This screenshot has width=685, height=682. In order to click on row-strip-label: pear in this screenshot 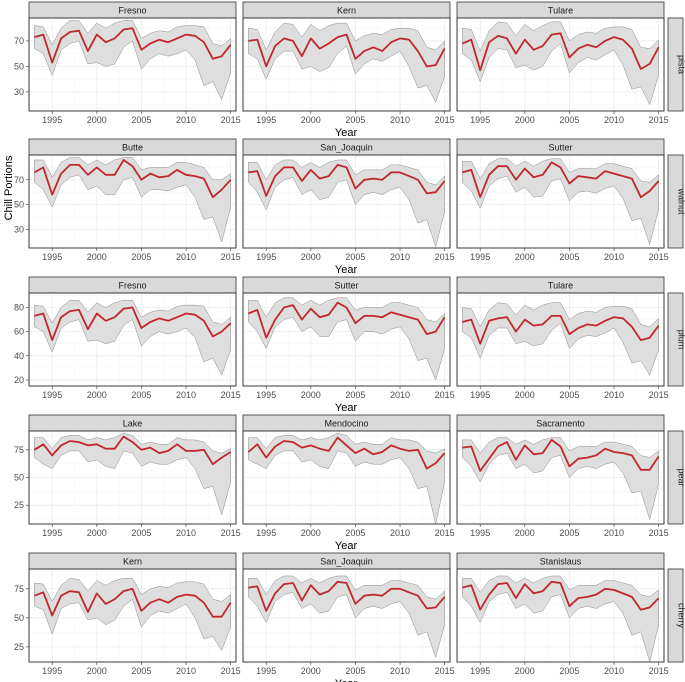, I will do `click(681, 477)`.